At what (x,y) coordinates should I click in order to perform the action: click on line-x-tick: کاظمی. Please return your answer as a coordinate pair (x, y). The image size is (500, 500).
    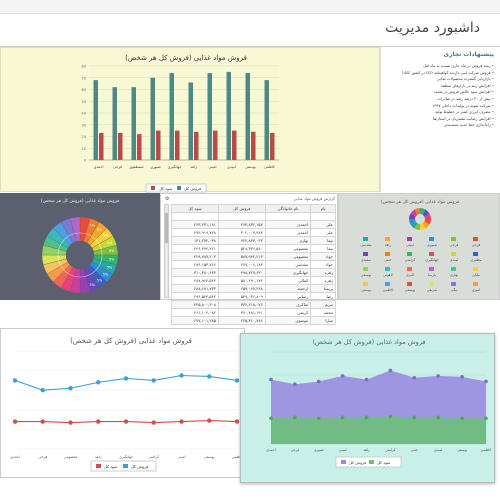
    Looking at the image, I should click on (237, 457).